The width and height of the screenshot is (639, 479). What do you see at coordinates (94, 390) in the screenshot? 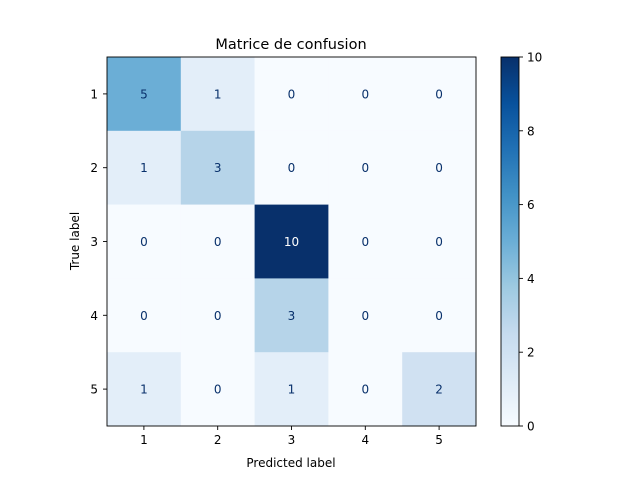
I see `y-tick-label: 5` at bounding box center [94, 390].